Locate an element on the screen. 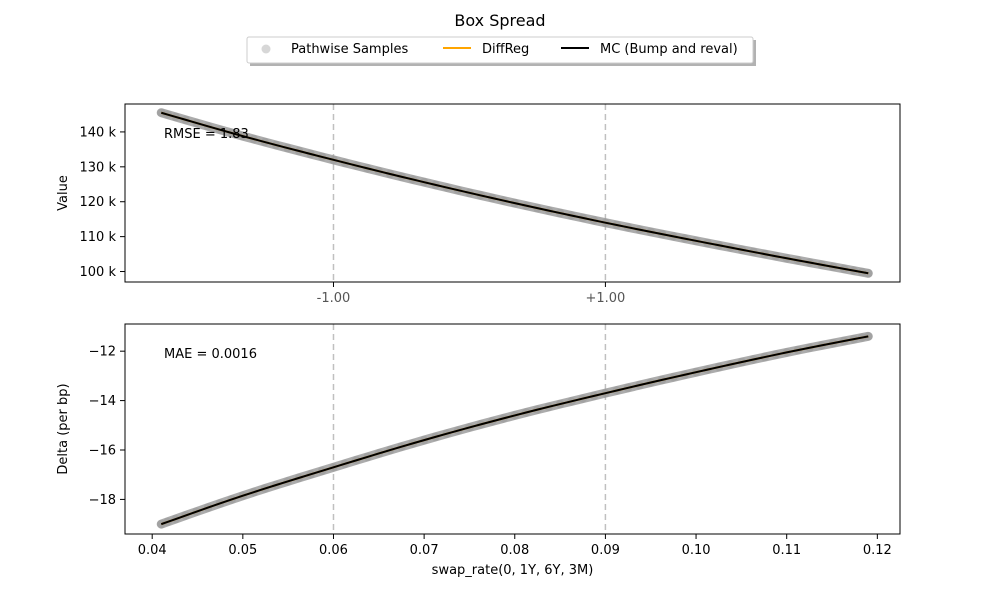  bottom-xtick-label: 0.09 is located at coordinates (605, 550).